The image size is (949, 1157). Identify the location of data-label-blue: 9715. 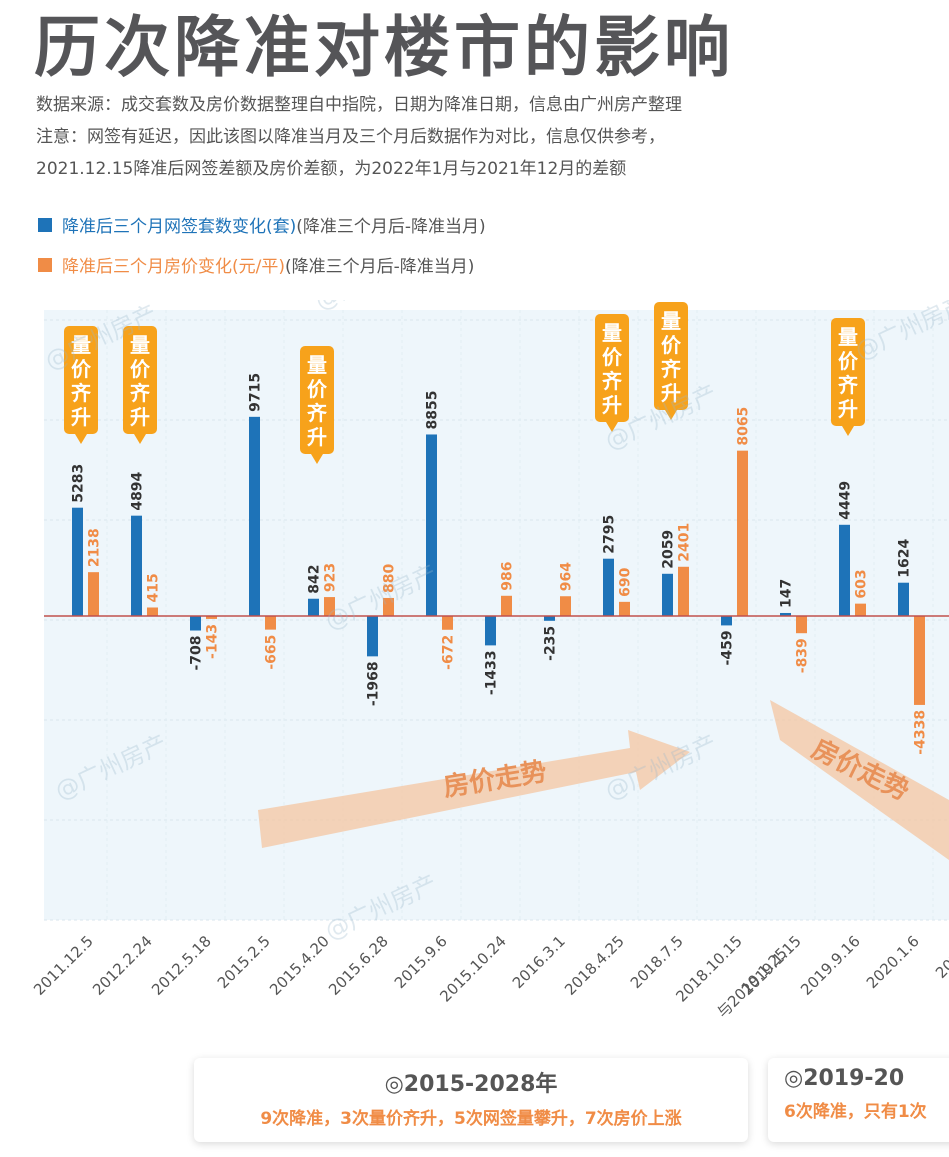
(256, 392).